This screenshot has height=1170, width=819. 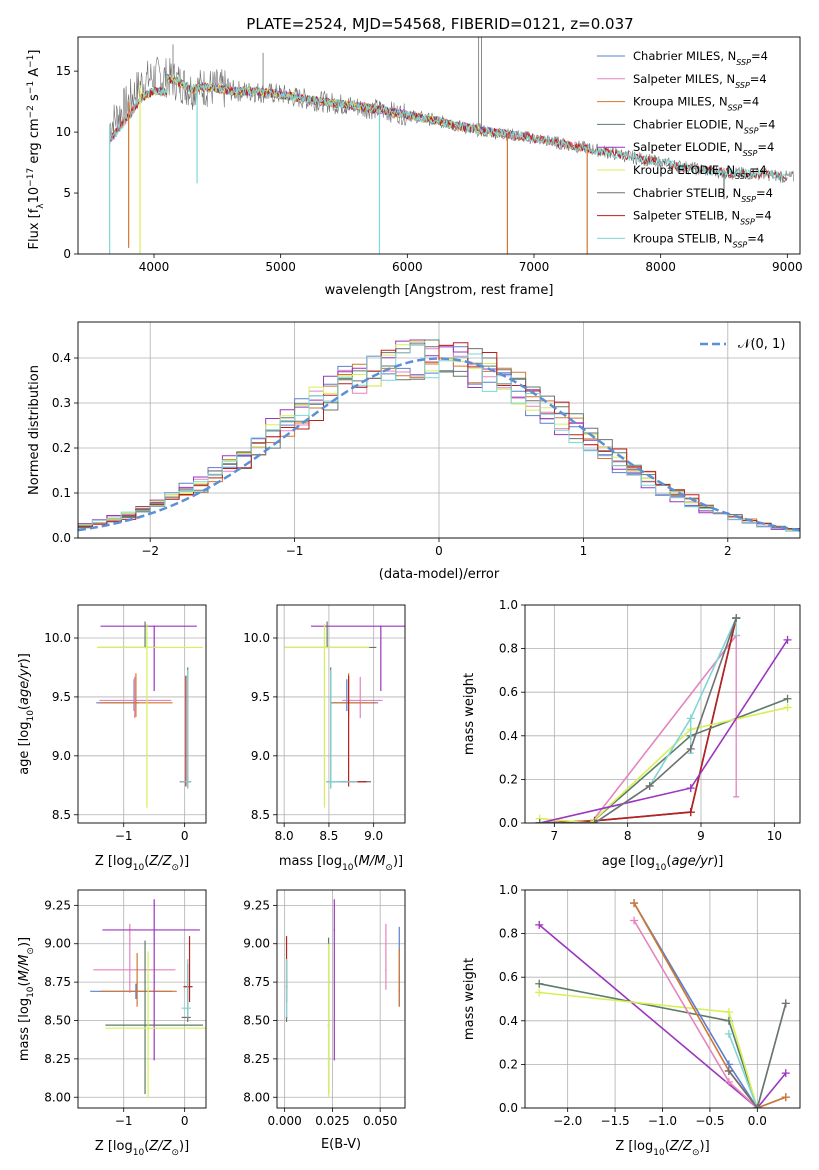 What do you see at coordinates (761, 344) in the screenshot?
I see `legend-label: 𝒩(0, 1)` at bounding box center [761, 344].